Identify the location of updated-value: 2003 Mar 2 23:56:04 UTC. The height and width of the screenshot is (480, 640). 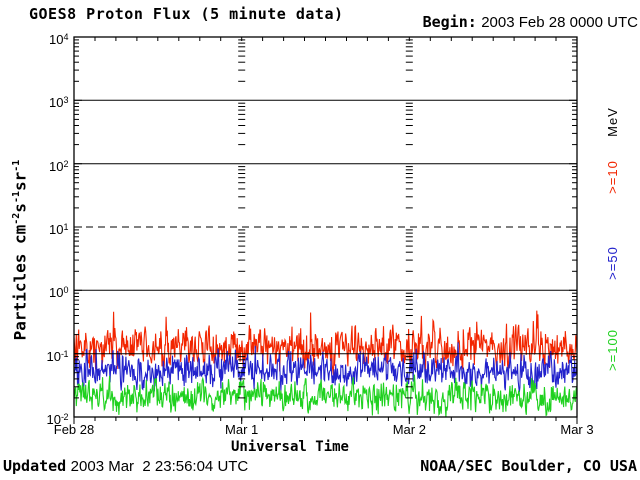
(159, 466).